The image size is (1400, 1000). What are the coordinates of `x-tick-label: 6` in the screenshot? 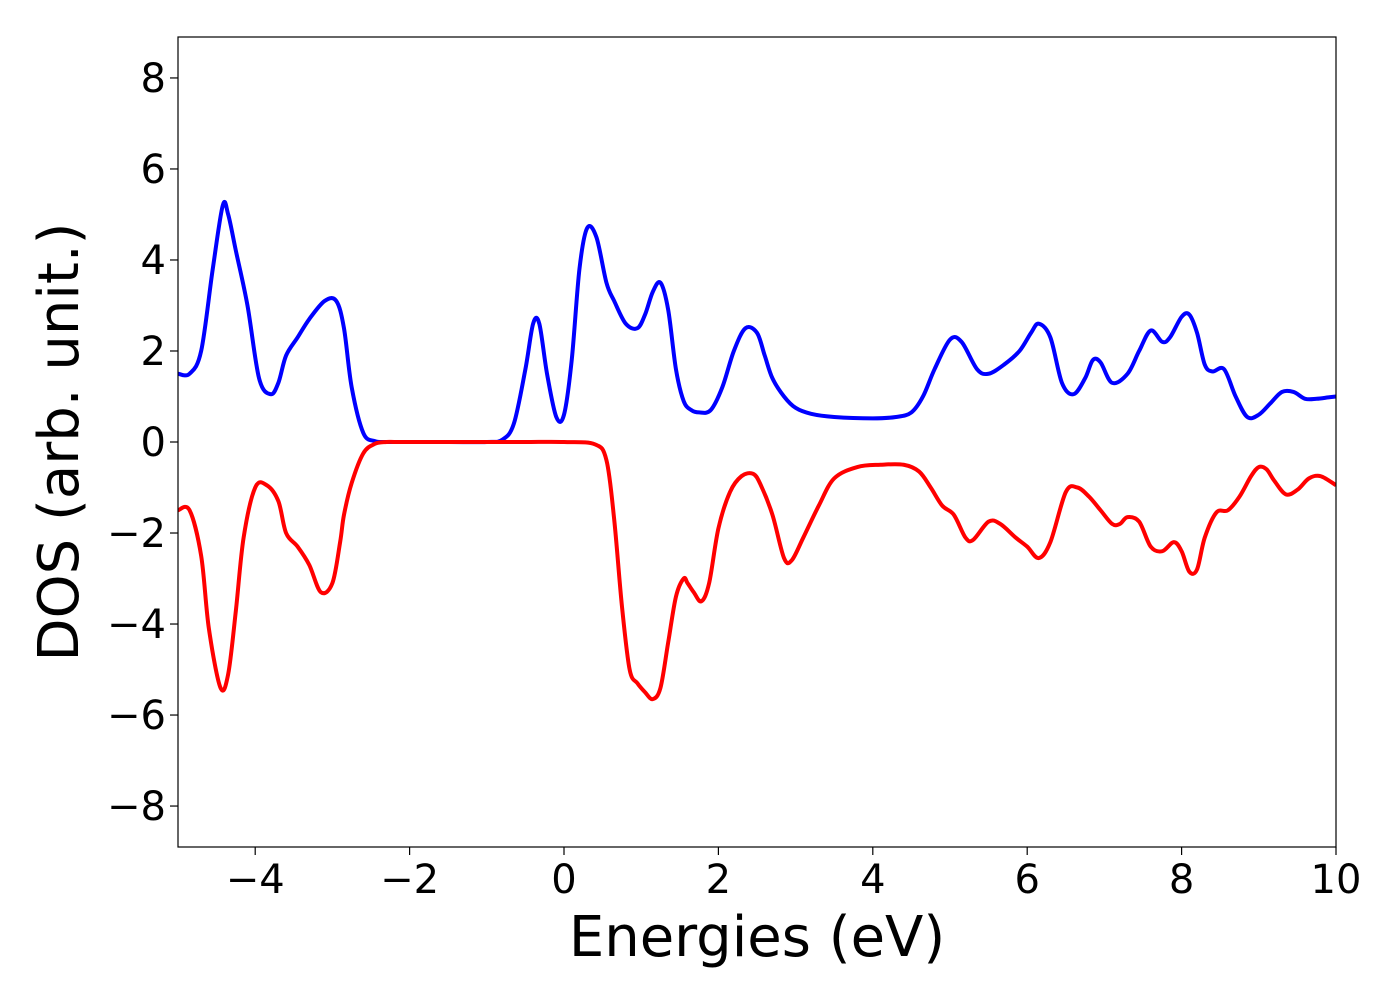 It's located at (1026, 880).